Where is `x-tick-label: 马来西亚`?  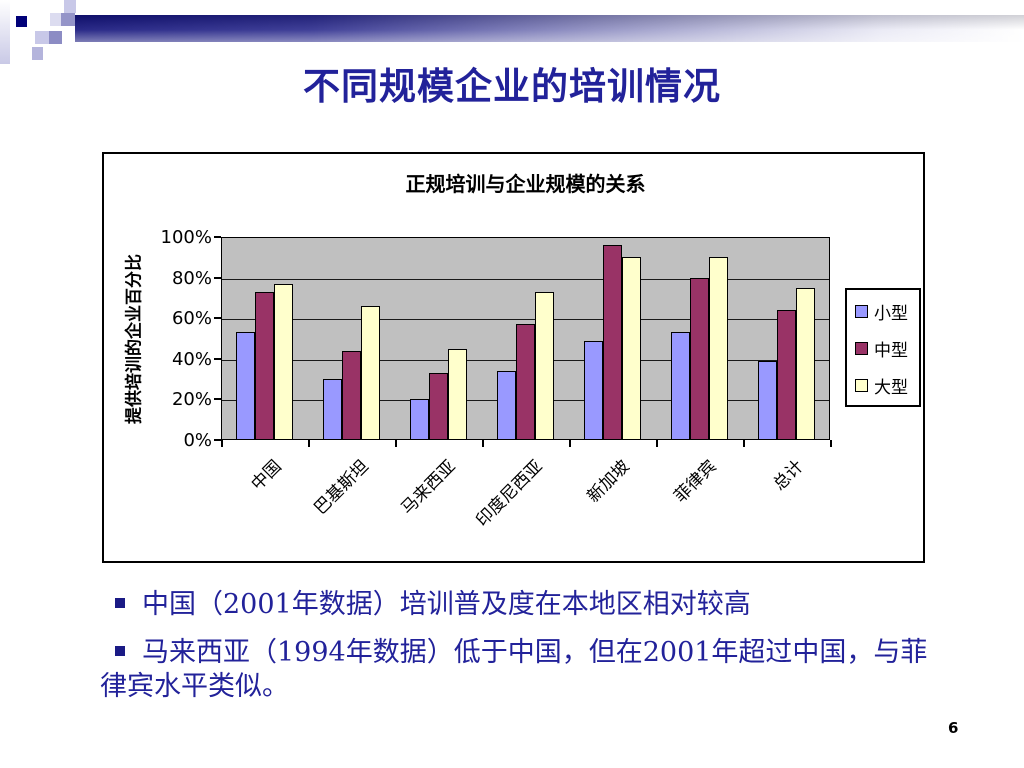 x-tick-label: 马来西亚 is located at coordinates (428, 487).